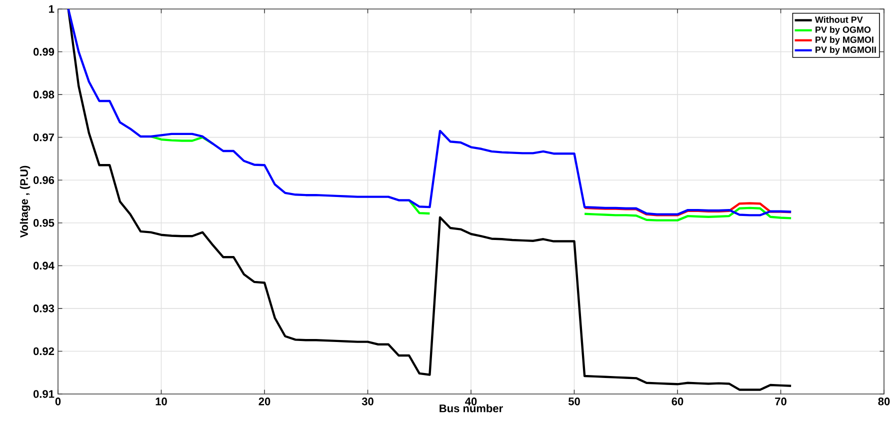 This screenshot has height=434, width=890. Describe the element at coordinates (368, 402) in the screenshot. I see `x-tick-label: 30` at that location.